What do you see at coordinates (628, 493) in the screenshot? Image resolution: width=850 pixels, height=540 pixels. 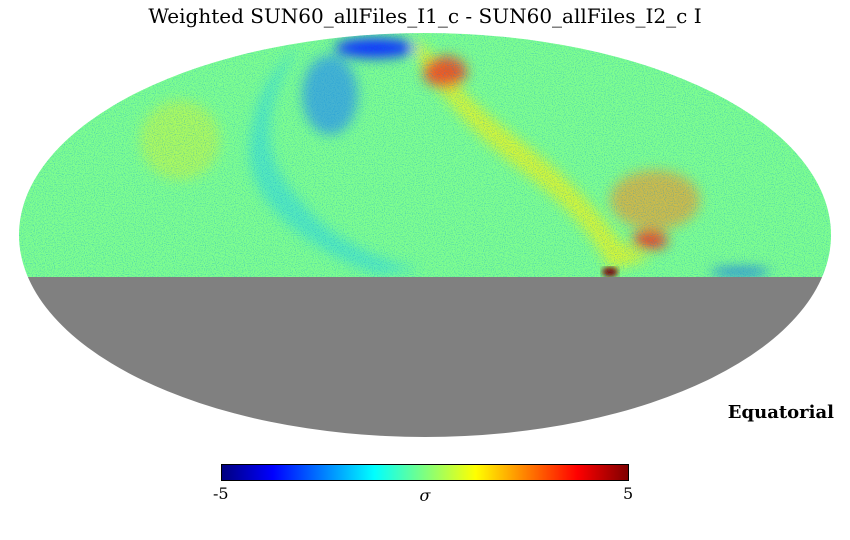 I see `colorbar-max-label: 5` at bounding box center [628, 493].